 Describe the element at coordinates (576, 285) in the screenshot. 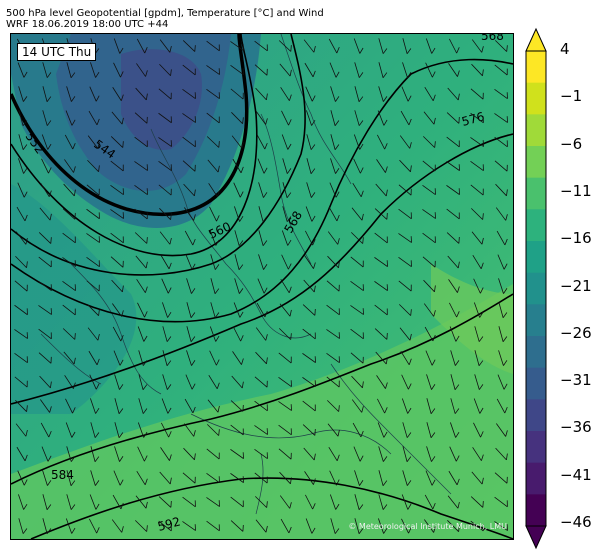

I see `colorbar-tick-label: −21` at that location.